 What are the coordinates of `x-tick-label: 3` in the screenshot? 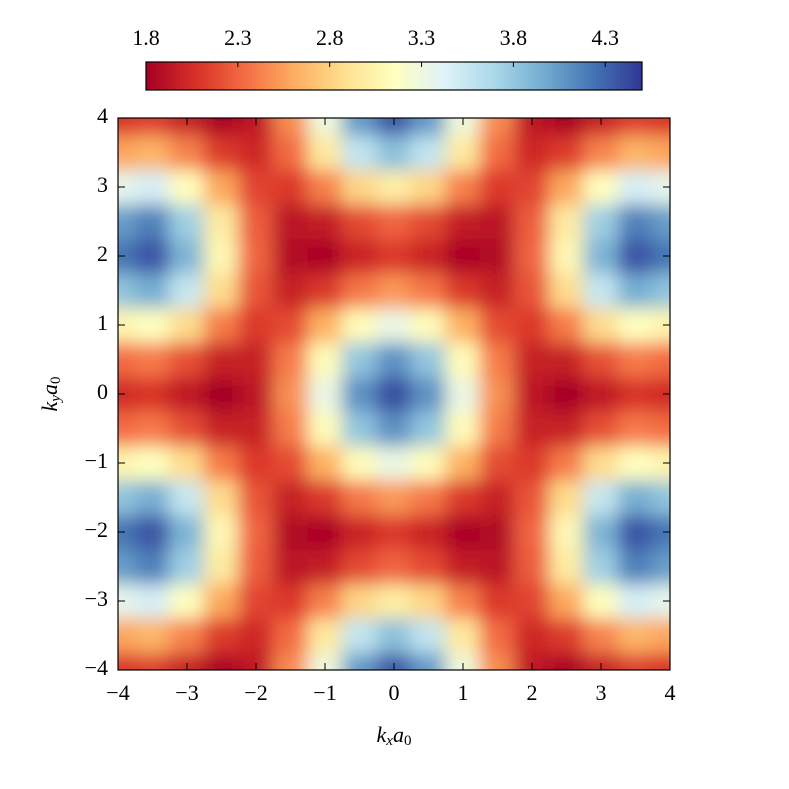 It's located at (601, 692).